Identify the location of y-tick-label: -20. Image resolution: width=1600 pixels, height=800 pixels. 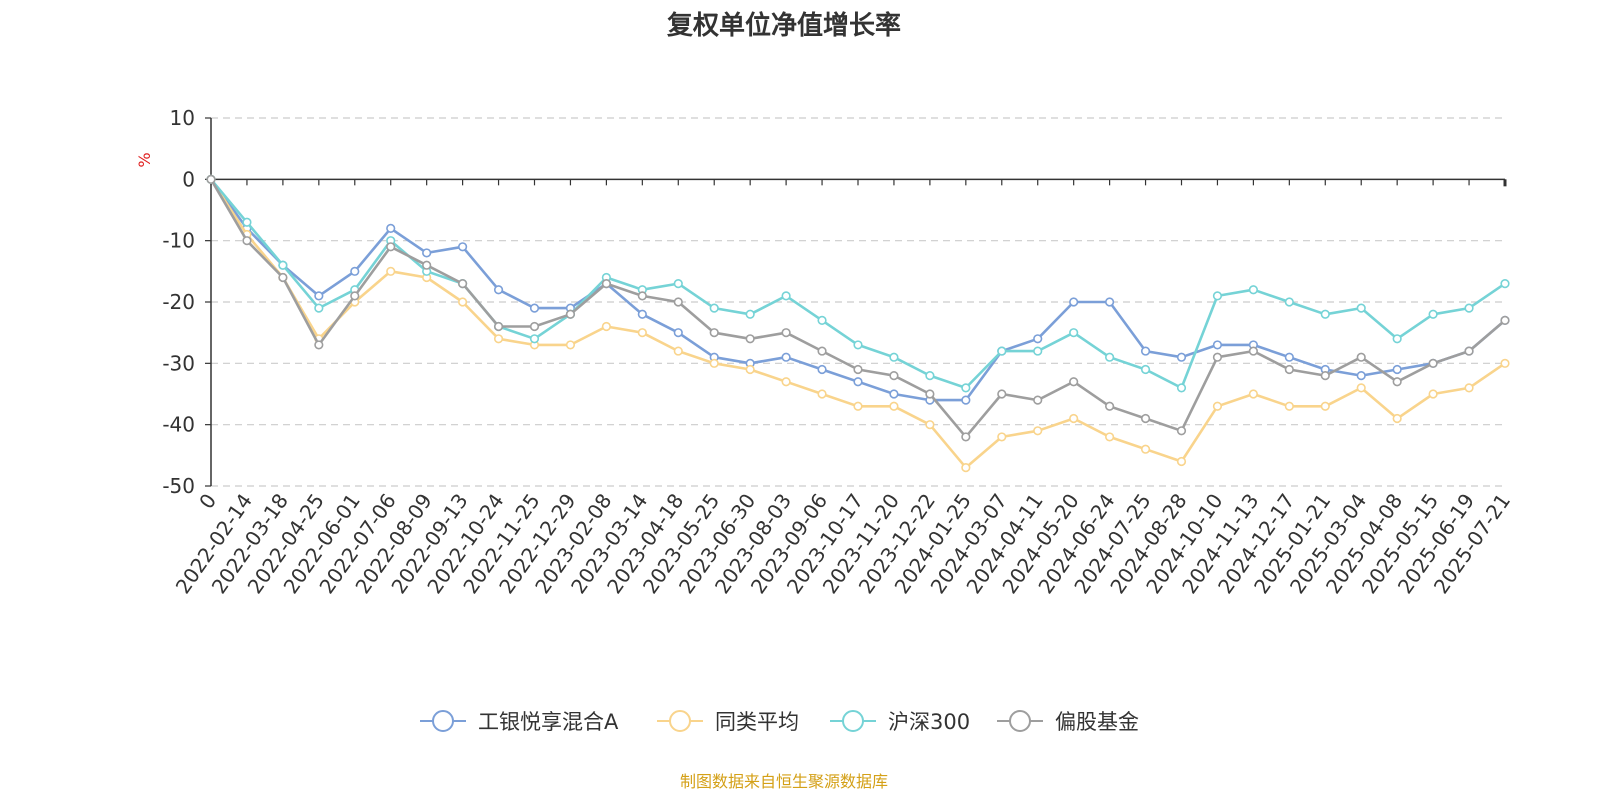
(178, 302).